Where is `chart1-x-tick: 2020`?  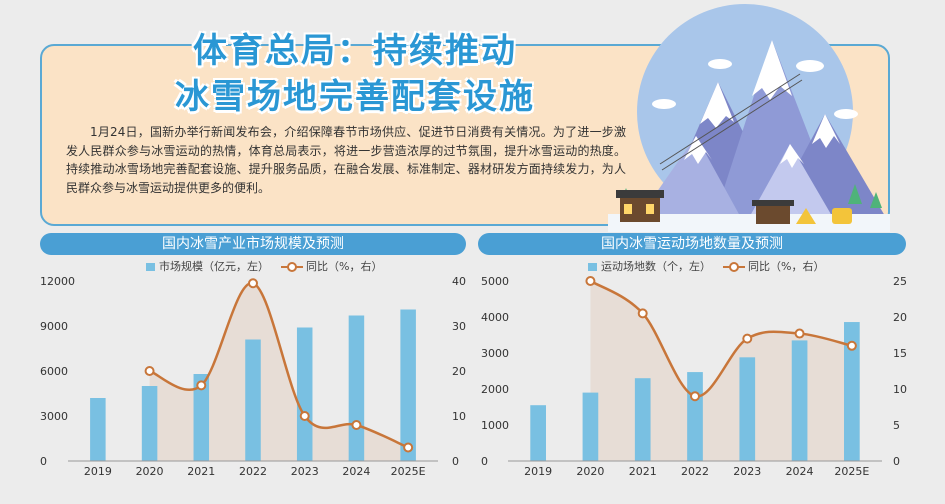
chart1-x-tick: 2020 is located at coordinates (150, 471).